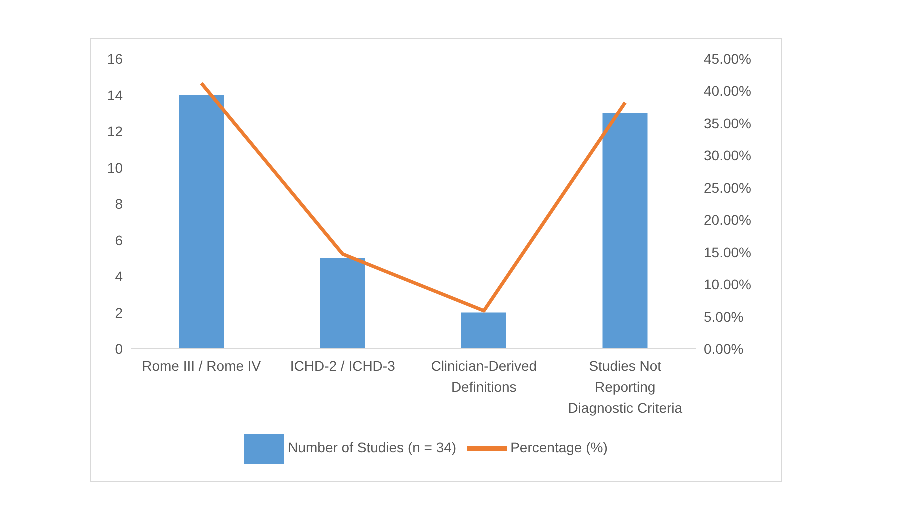  What do you see at coordinates (728, 156) in the screenshot?
I see `y2-tick-label: 30.00%` at bounding box center [728, 156].